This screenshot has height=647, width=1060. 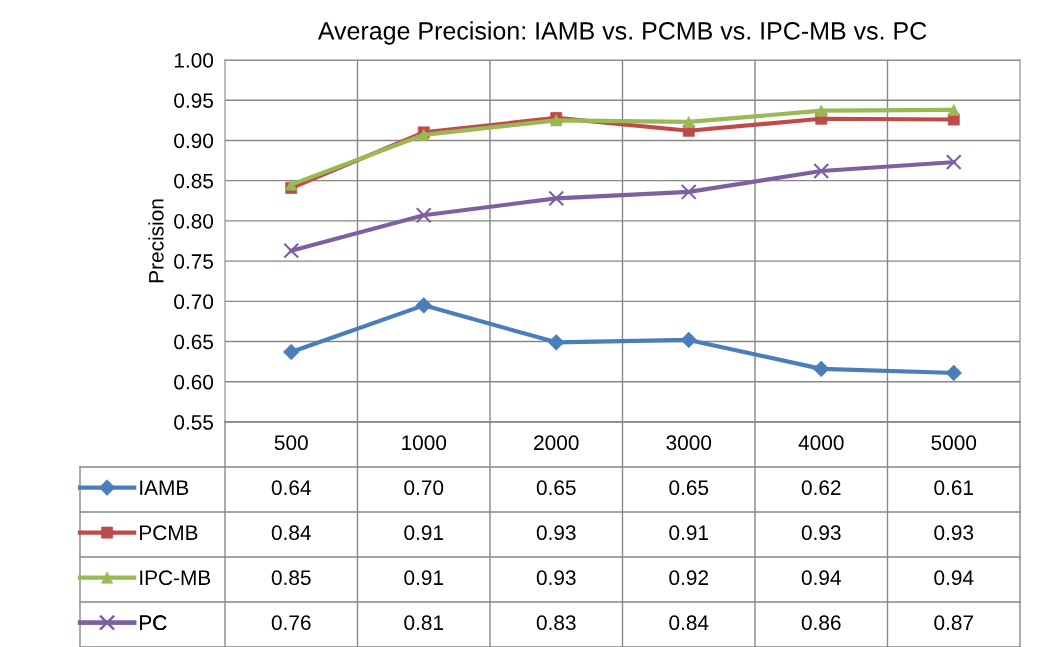 I want to click on legend-label: IPC-MB, so click(x=175, y=578).